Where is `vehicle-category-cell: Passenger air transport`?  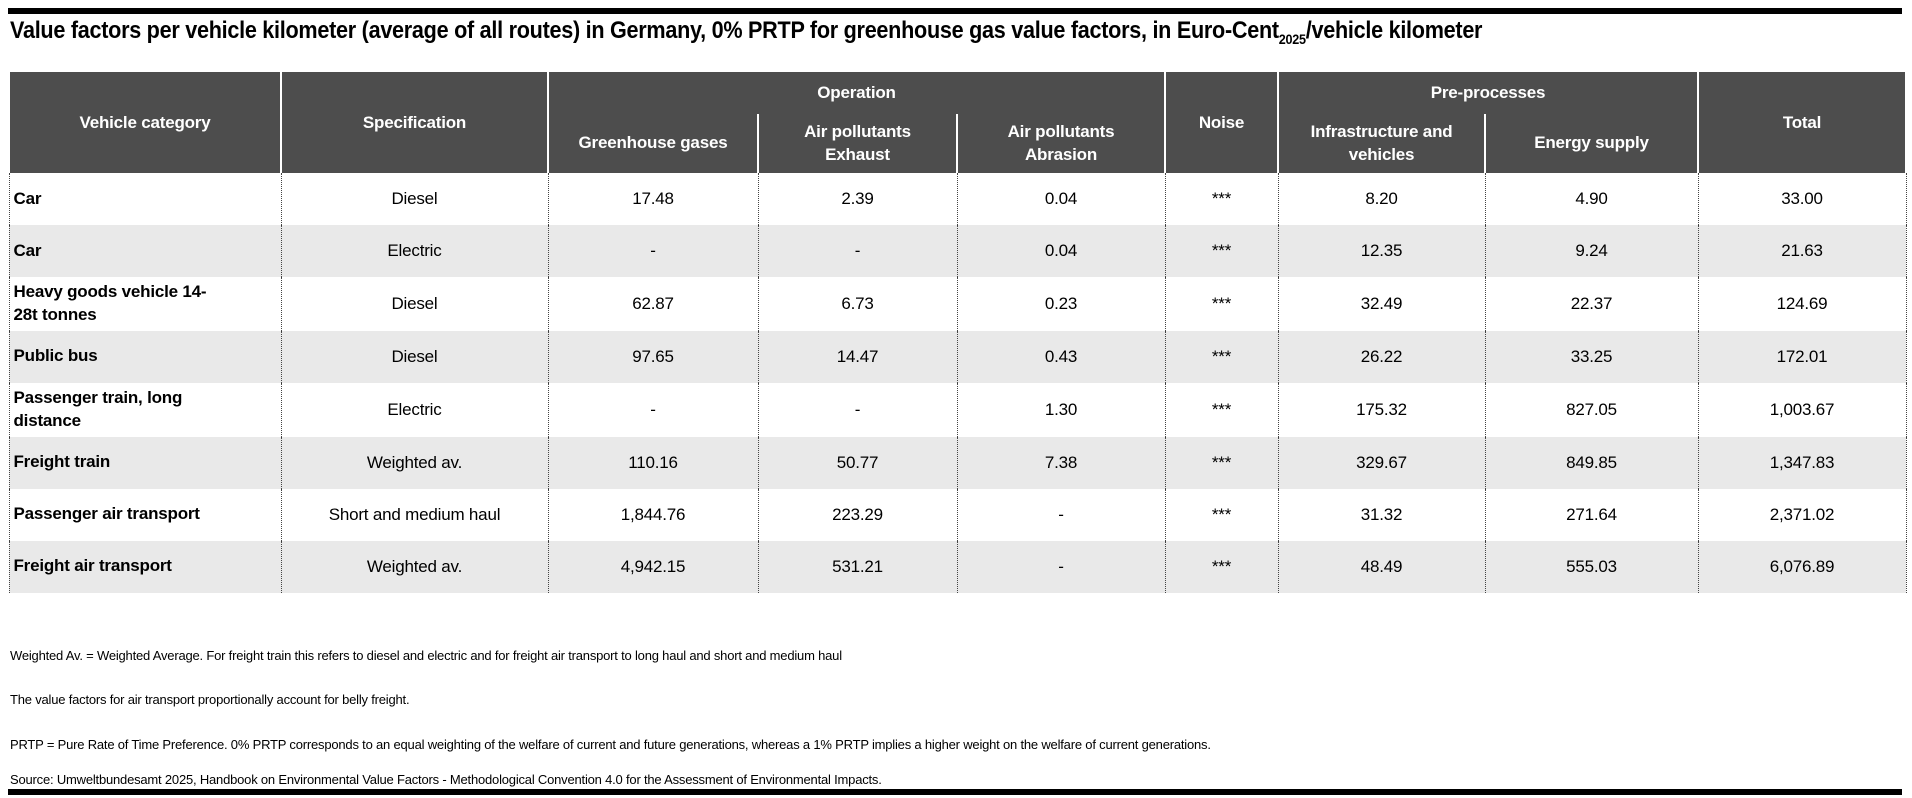 vehicle-category-cell: Passenger air transport is located at coordinates (145, 514).